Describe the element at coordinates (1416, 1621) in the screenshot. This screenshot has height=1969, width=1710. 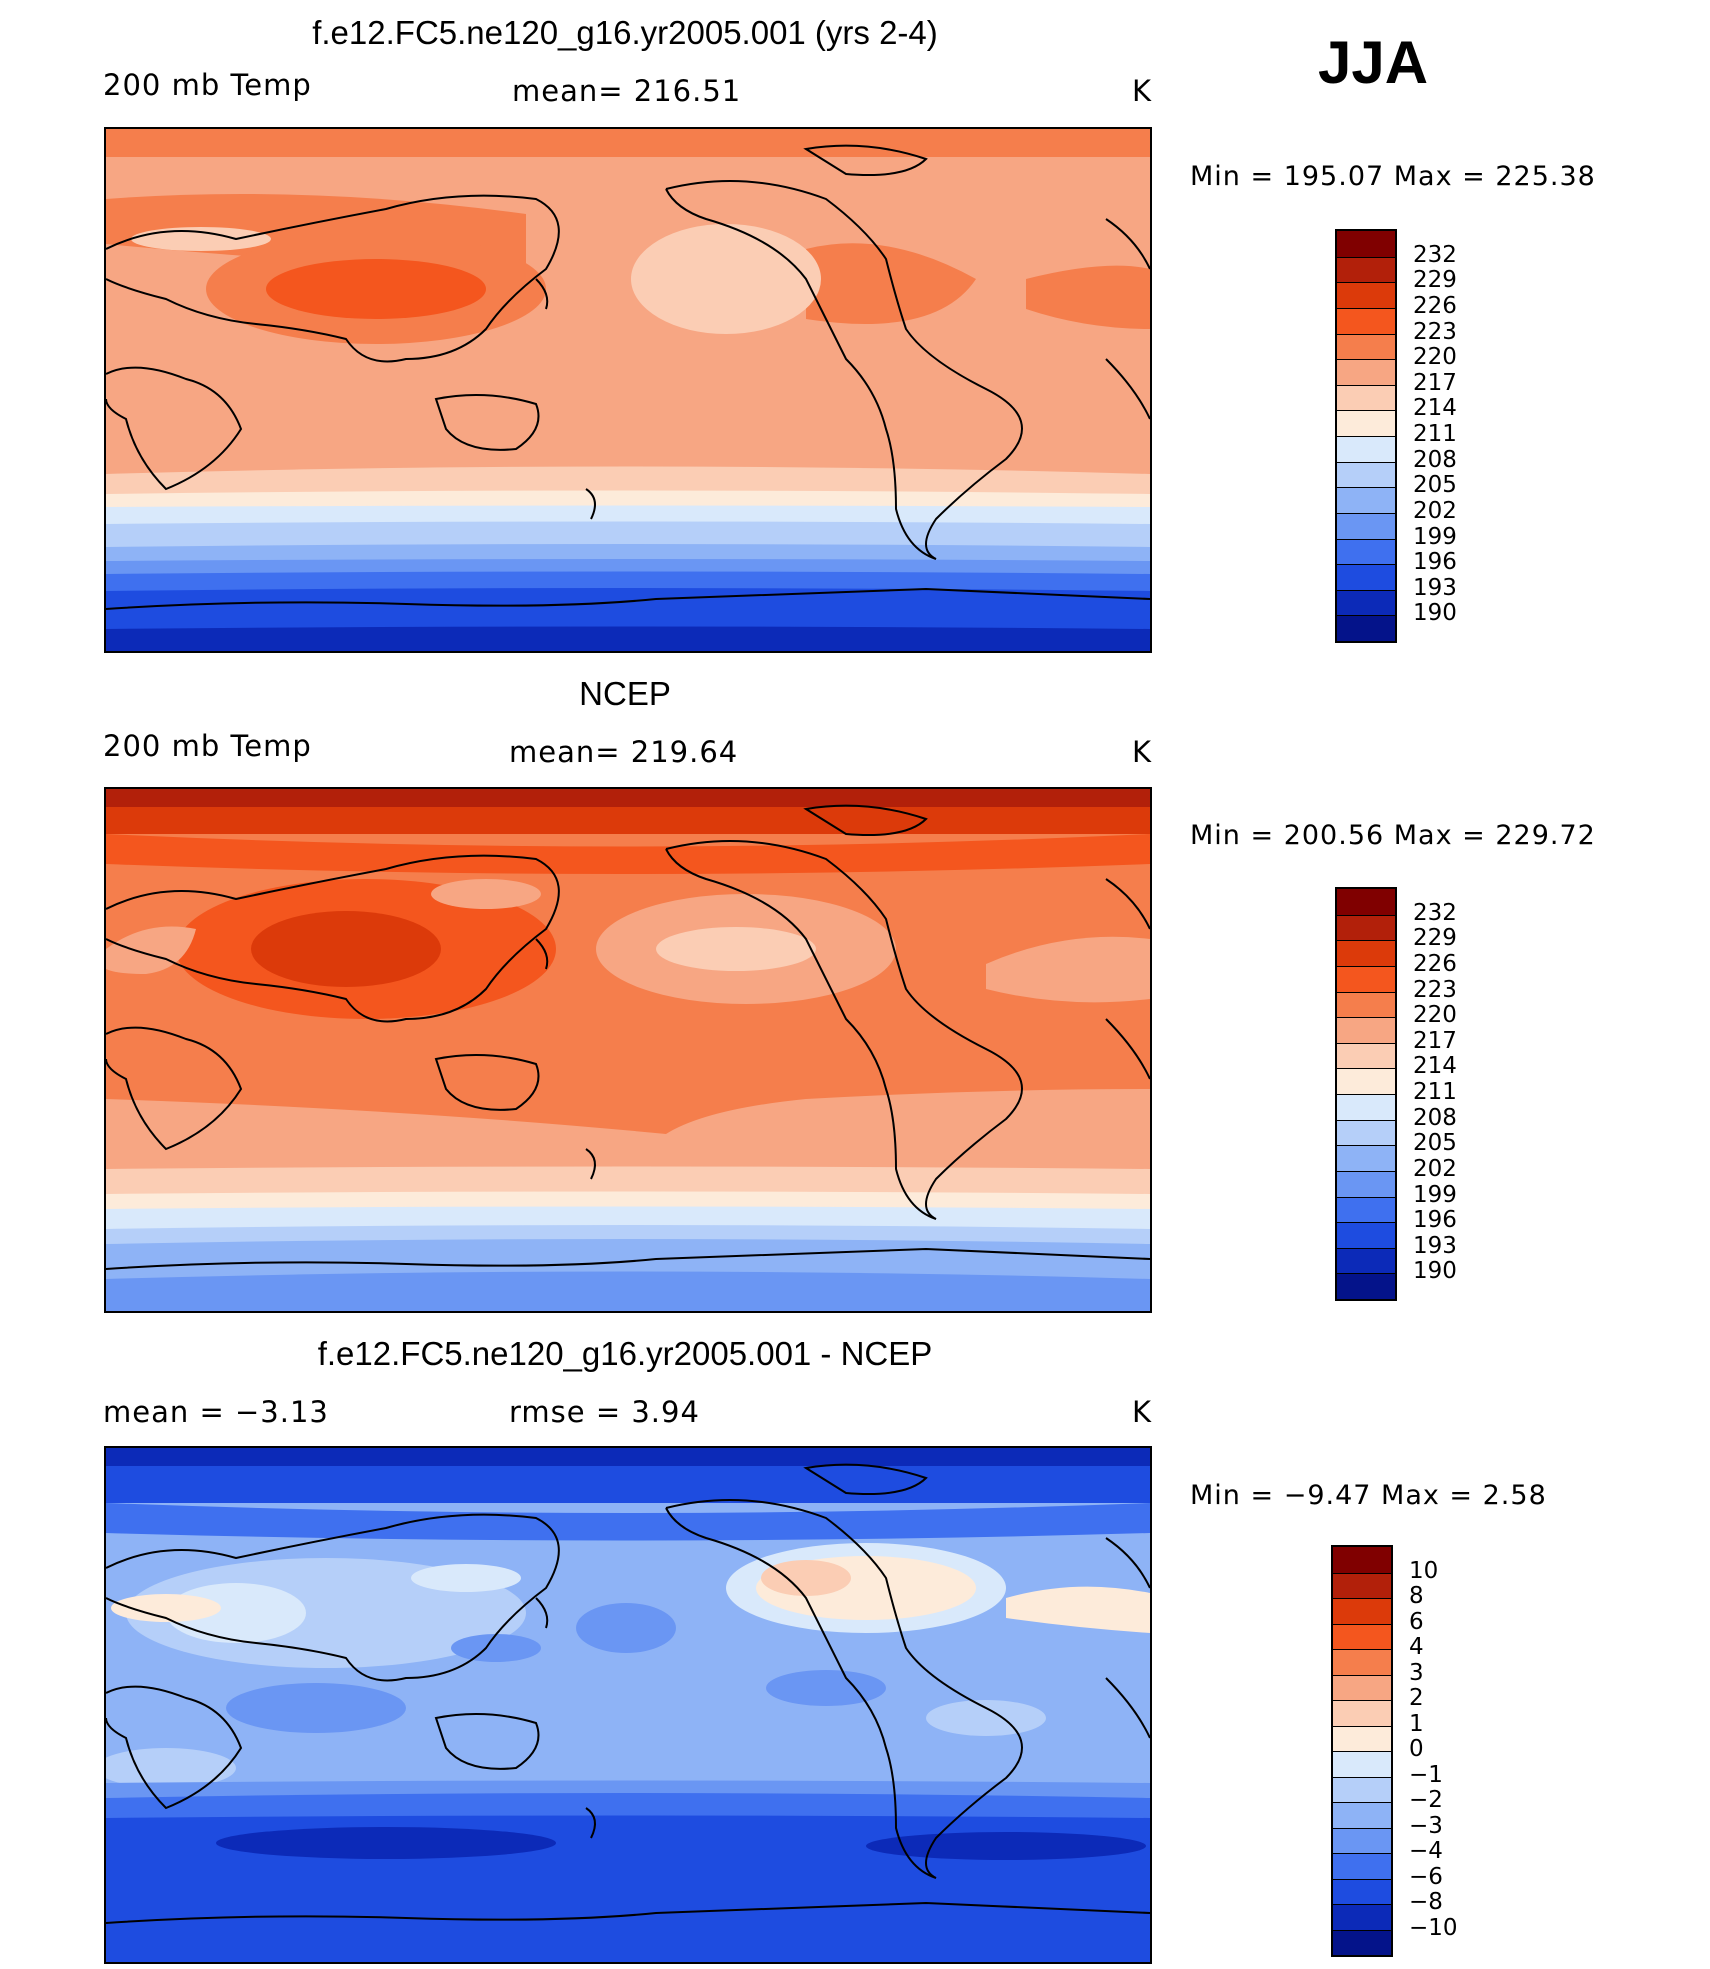
I see `colorbar-tick-label: 6` at that location.